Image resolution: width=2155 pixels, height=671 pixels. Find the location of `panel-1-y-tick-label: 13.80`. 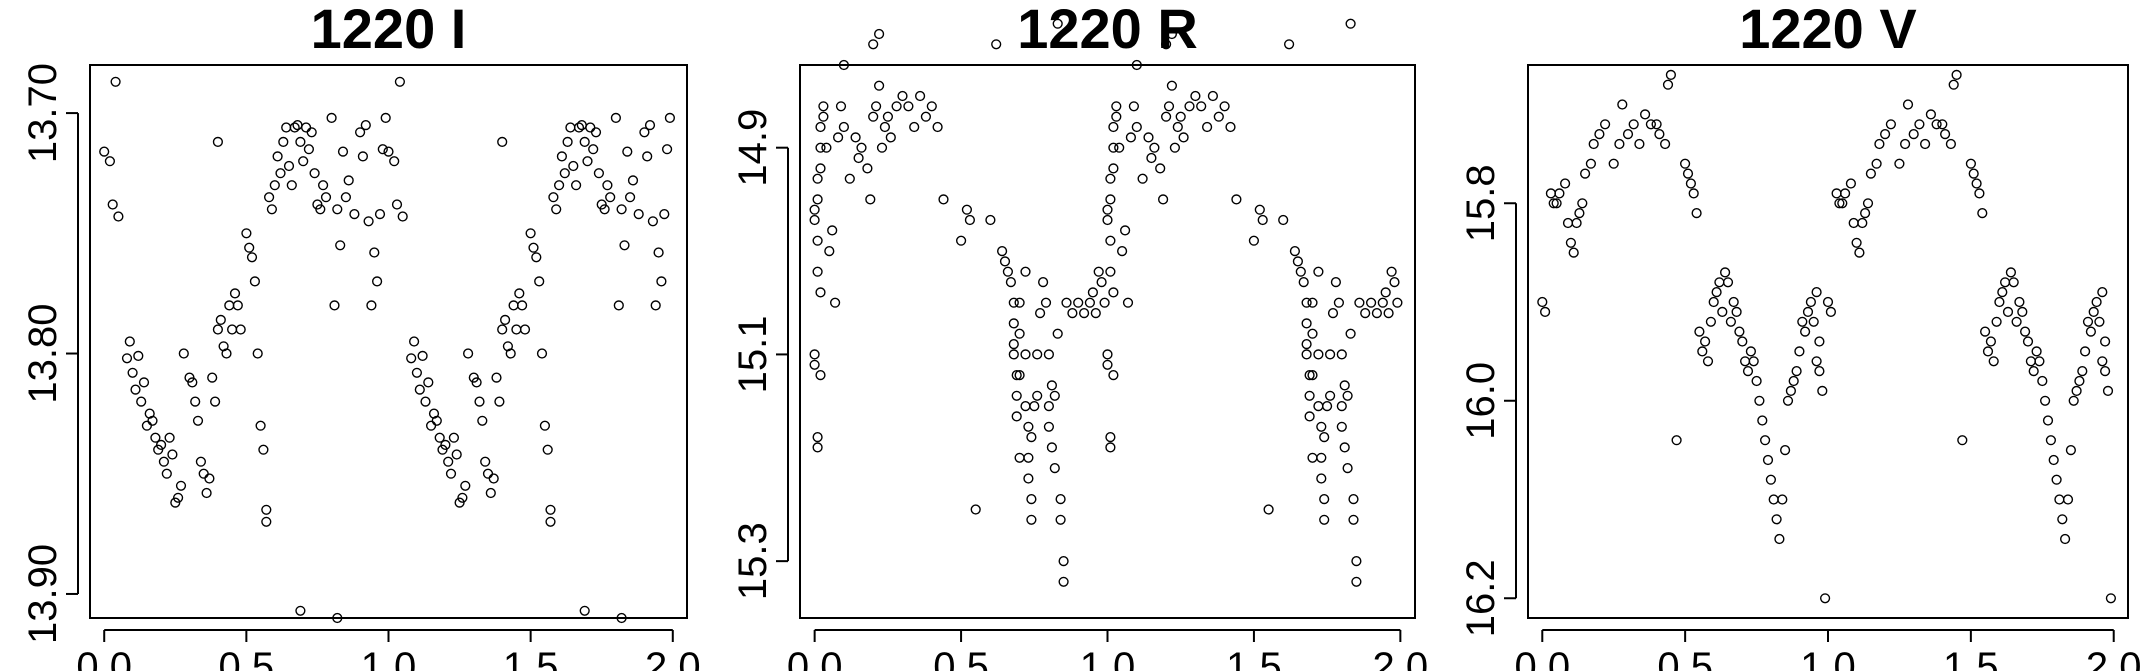

panel-1-y-tick-label: 13.80 is located at coordinates (43, 353).